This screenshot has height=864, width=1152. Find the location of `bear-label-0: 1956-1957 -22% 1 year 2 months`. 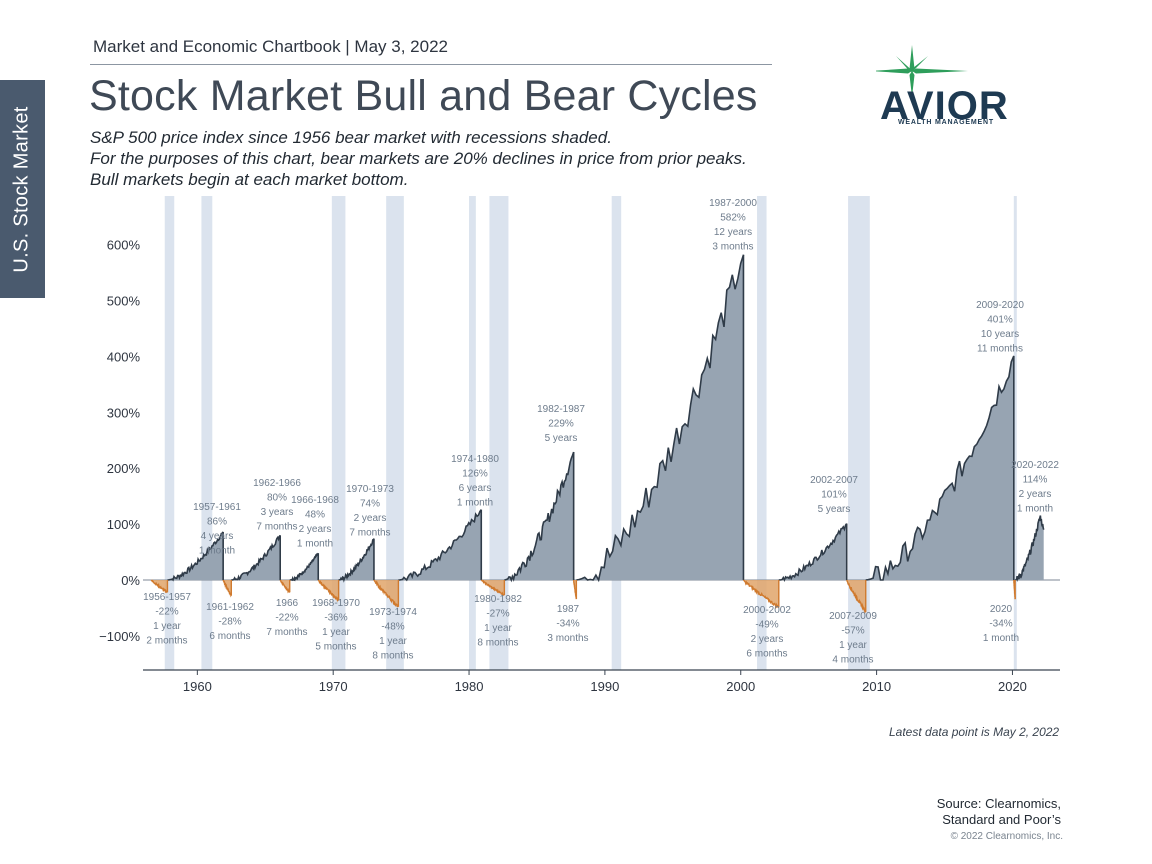

bear-label-0: 1956-1957 -22% 1 year 2 months is located at coordinates (167, 619).